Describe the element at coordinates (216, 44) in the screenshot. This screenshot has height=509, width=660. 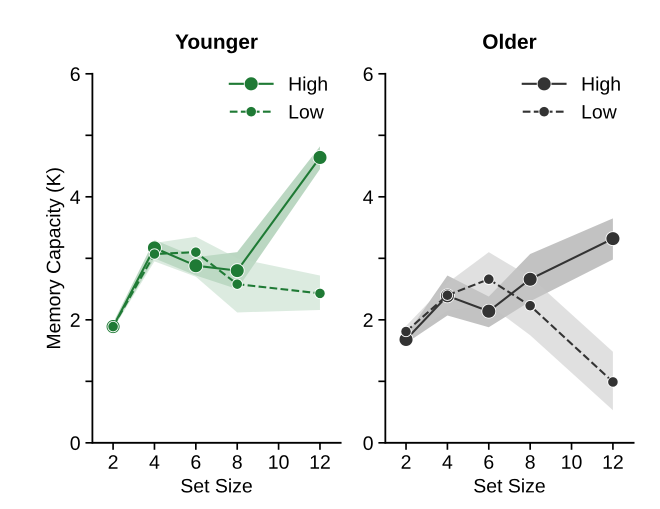
I see `chart-title: Younger` at that location.